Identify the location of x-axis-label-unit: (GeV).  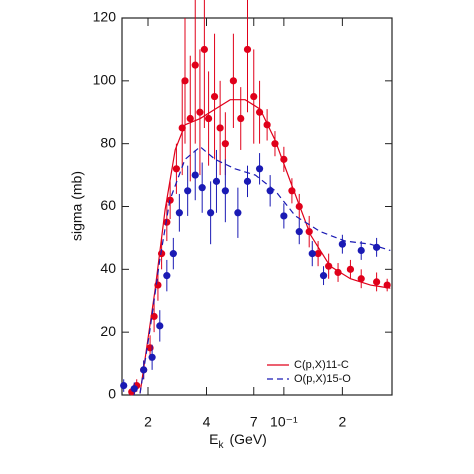
(248, 439).